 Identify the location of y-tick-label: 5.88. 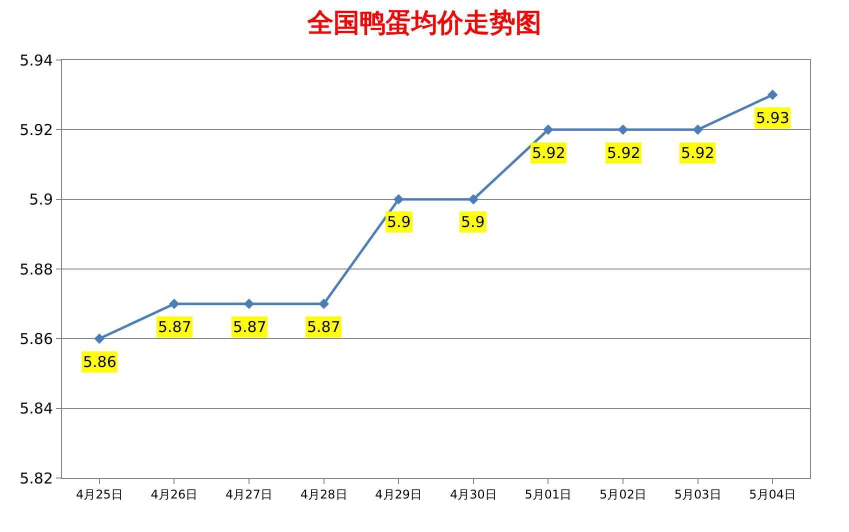
(36, 269).